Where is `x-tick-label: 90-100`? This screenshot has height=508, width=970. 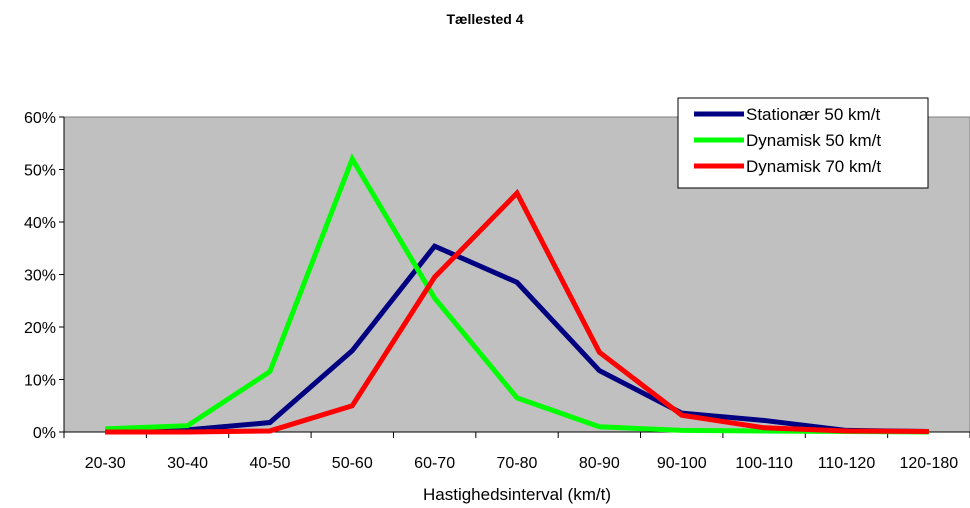
x-tick-label: 90-100 is located at coordinates (682, 463).